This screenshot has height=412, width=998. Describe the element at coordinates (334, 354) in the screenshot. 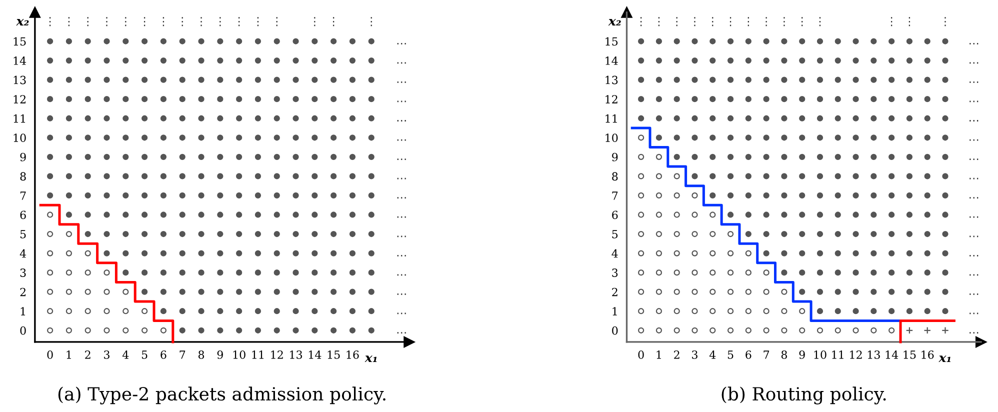

I see `x-tick-label: 15` at that location.